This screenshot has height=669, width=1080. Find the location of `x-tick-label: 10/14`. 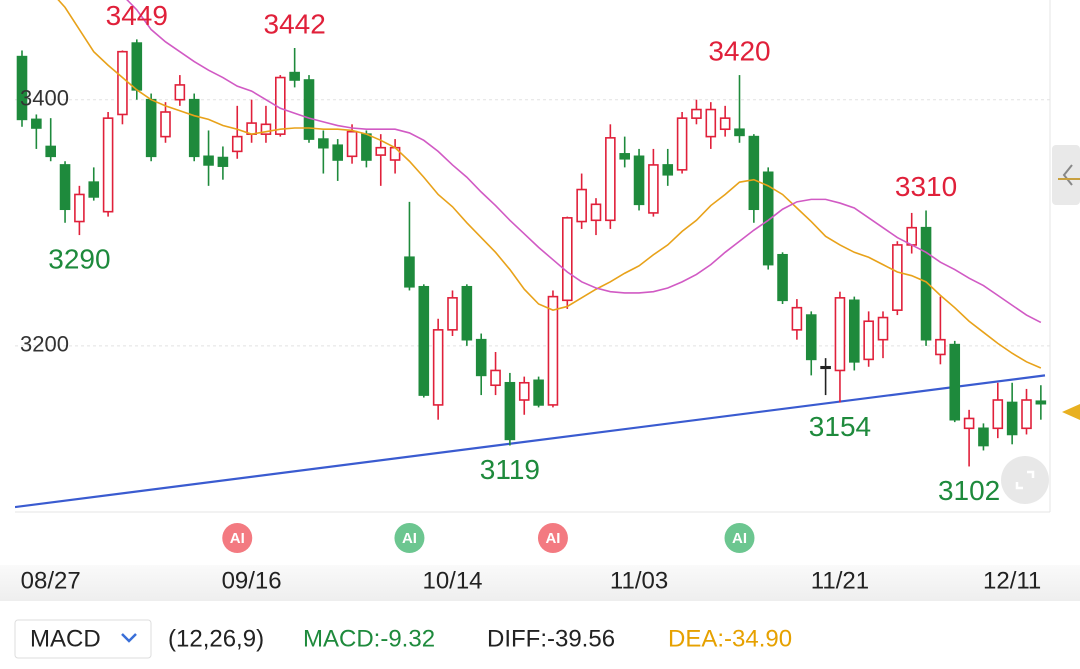

x-tick-label: 10/14 is located at coordinates (452, 580).